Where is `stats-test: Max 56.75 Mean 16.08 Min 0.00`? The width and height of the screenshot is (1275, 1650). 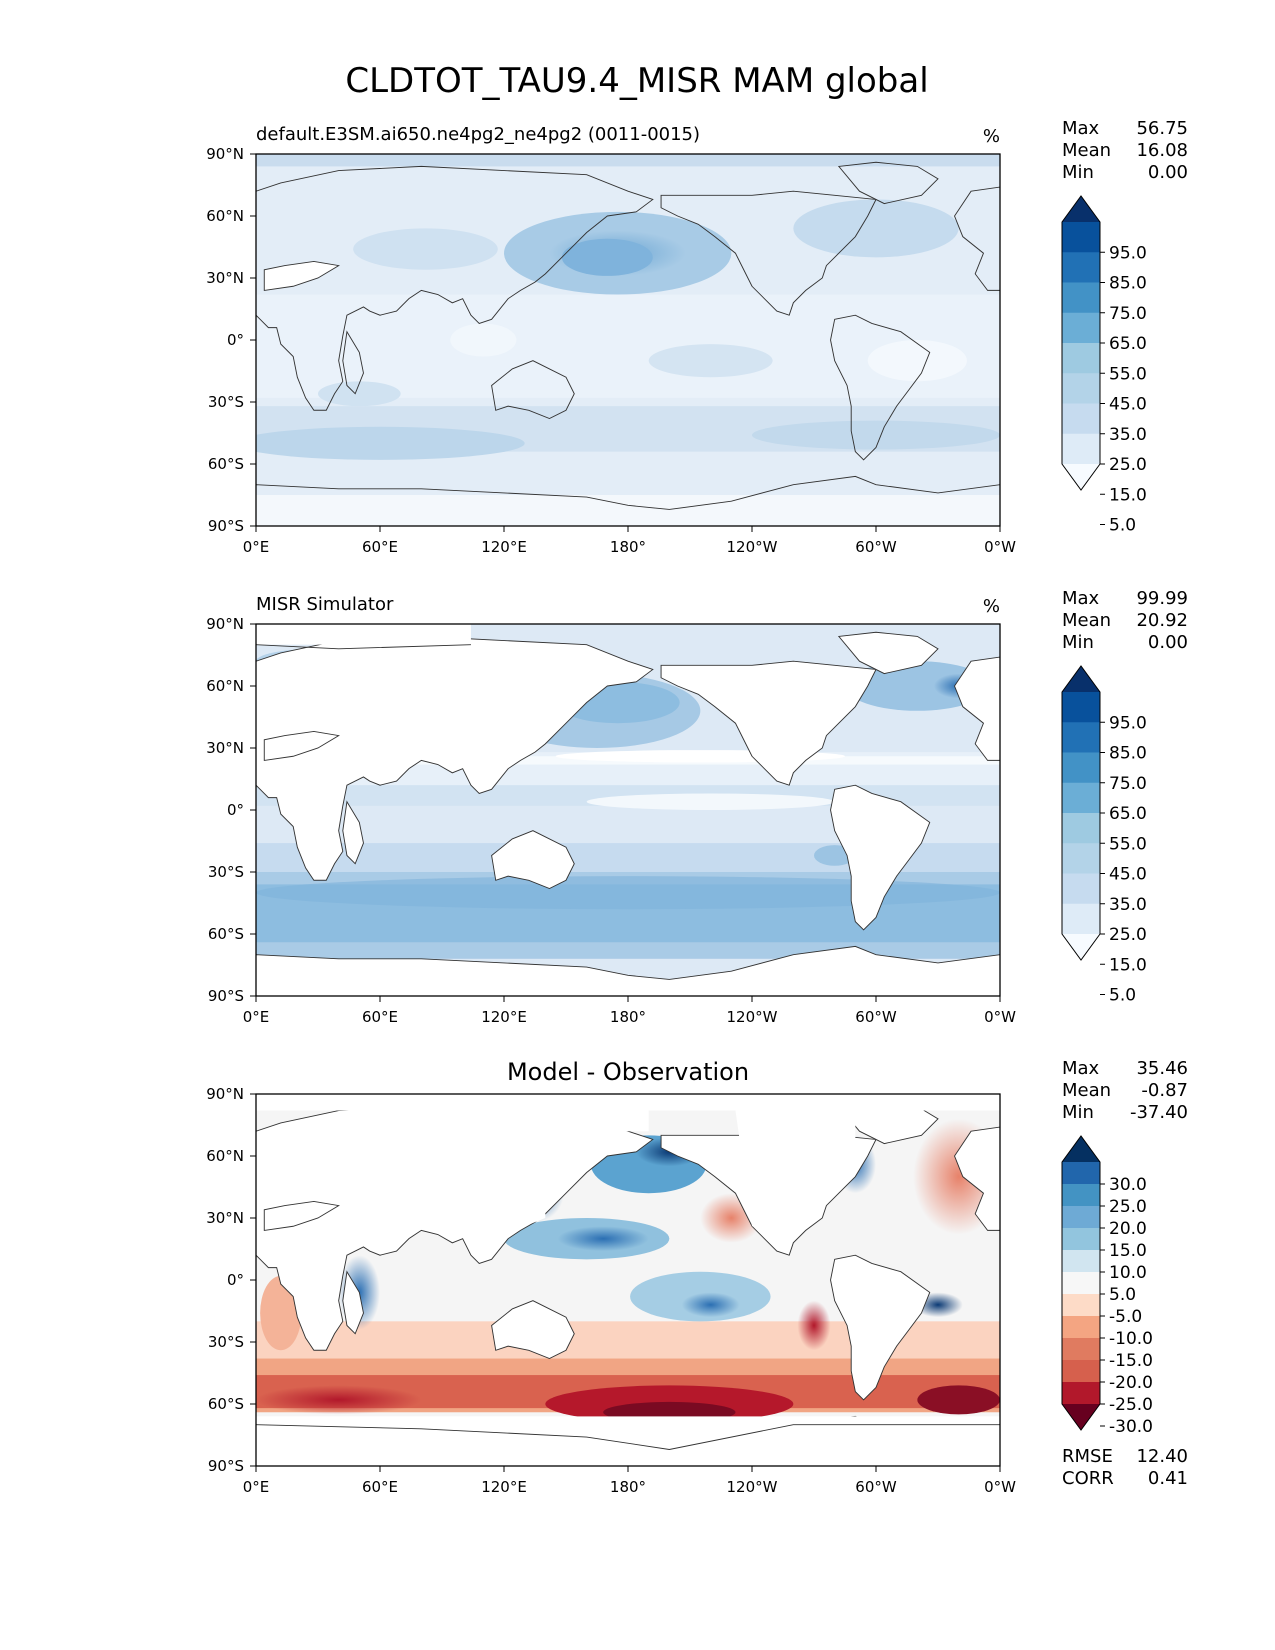 stats-test: Max 56.75 Mean 16.08 Min 0.00 is located at coordinates (1125, 150).